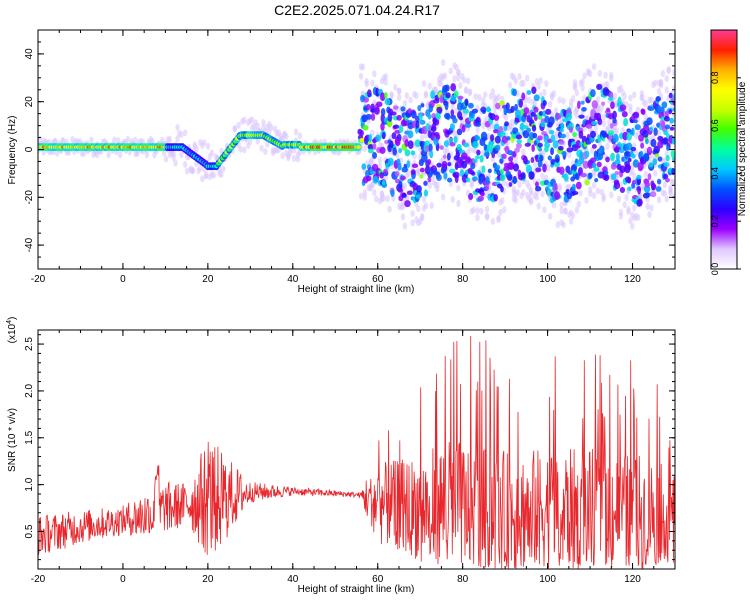 This screenshot has height=605, width=750. Describe the element at coordinates (357, 10) in the screenshot. I see `chart-title: C2E2.2025.071.04.24.R17` at that location.